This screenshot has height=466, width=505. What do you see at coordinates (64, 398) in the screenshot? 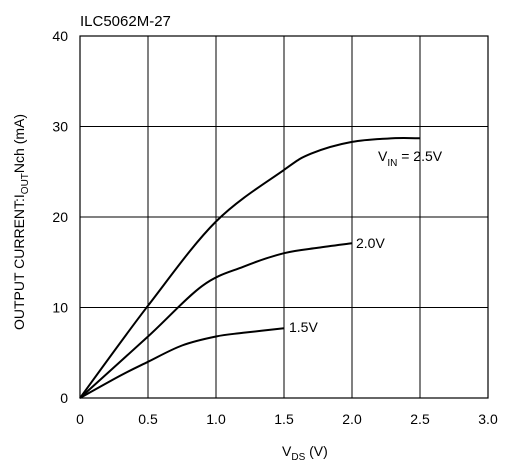
I see `y-tick-label: 0` at bounding box center [64, 398].